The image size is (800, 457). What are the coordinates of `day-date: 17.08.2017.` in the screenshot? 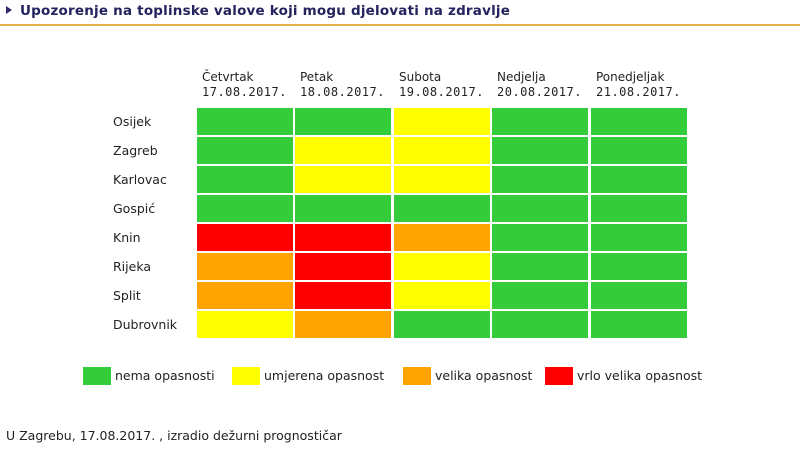 It's located at (244, 92).